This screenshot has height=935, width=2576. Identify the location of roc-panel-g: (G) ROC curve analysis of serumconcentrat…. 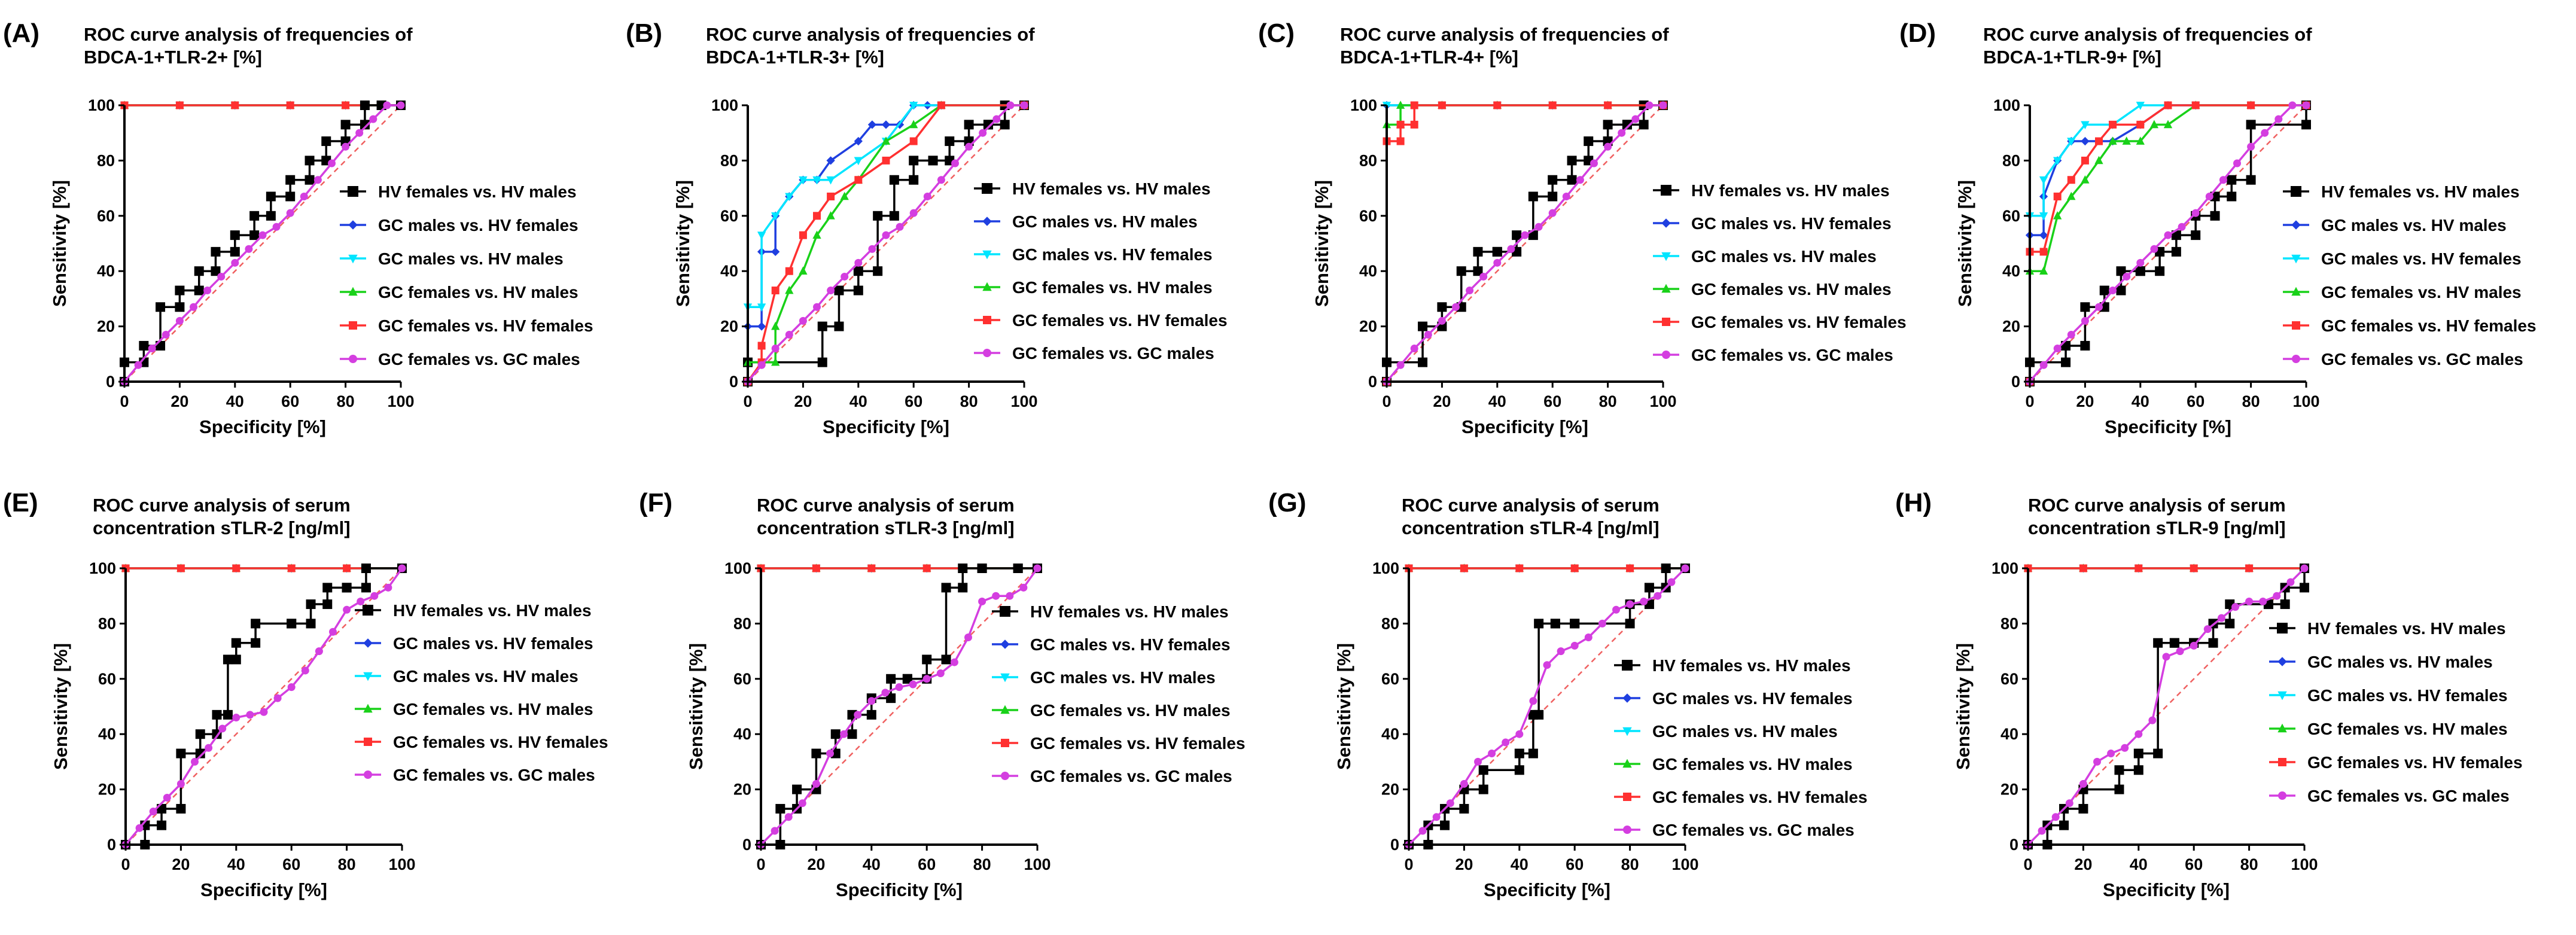
(1568, 694).